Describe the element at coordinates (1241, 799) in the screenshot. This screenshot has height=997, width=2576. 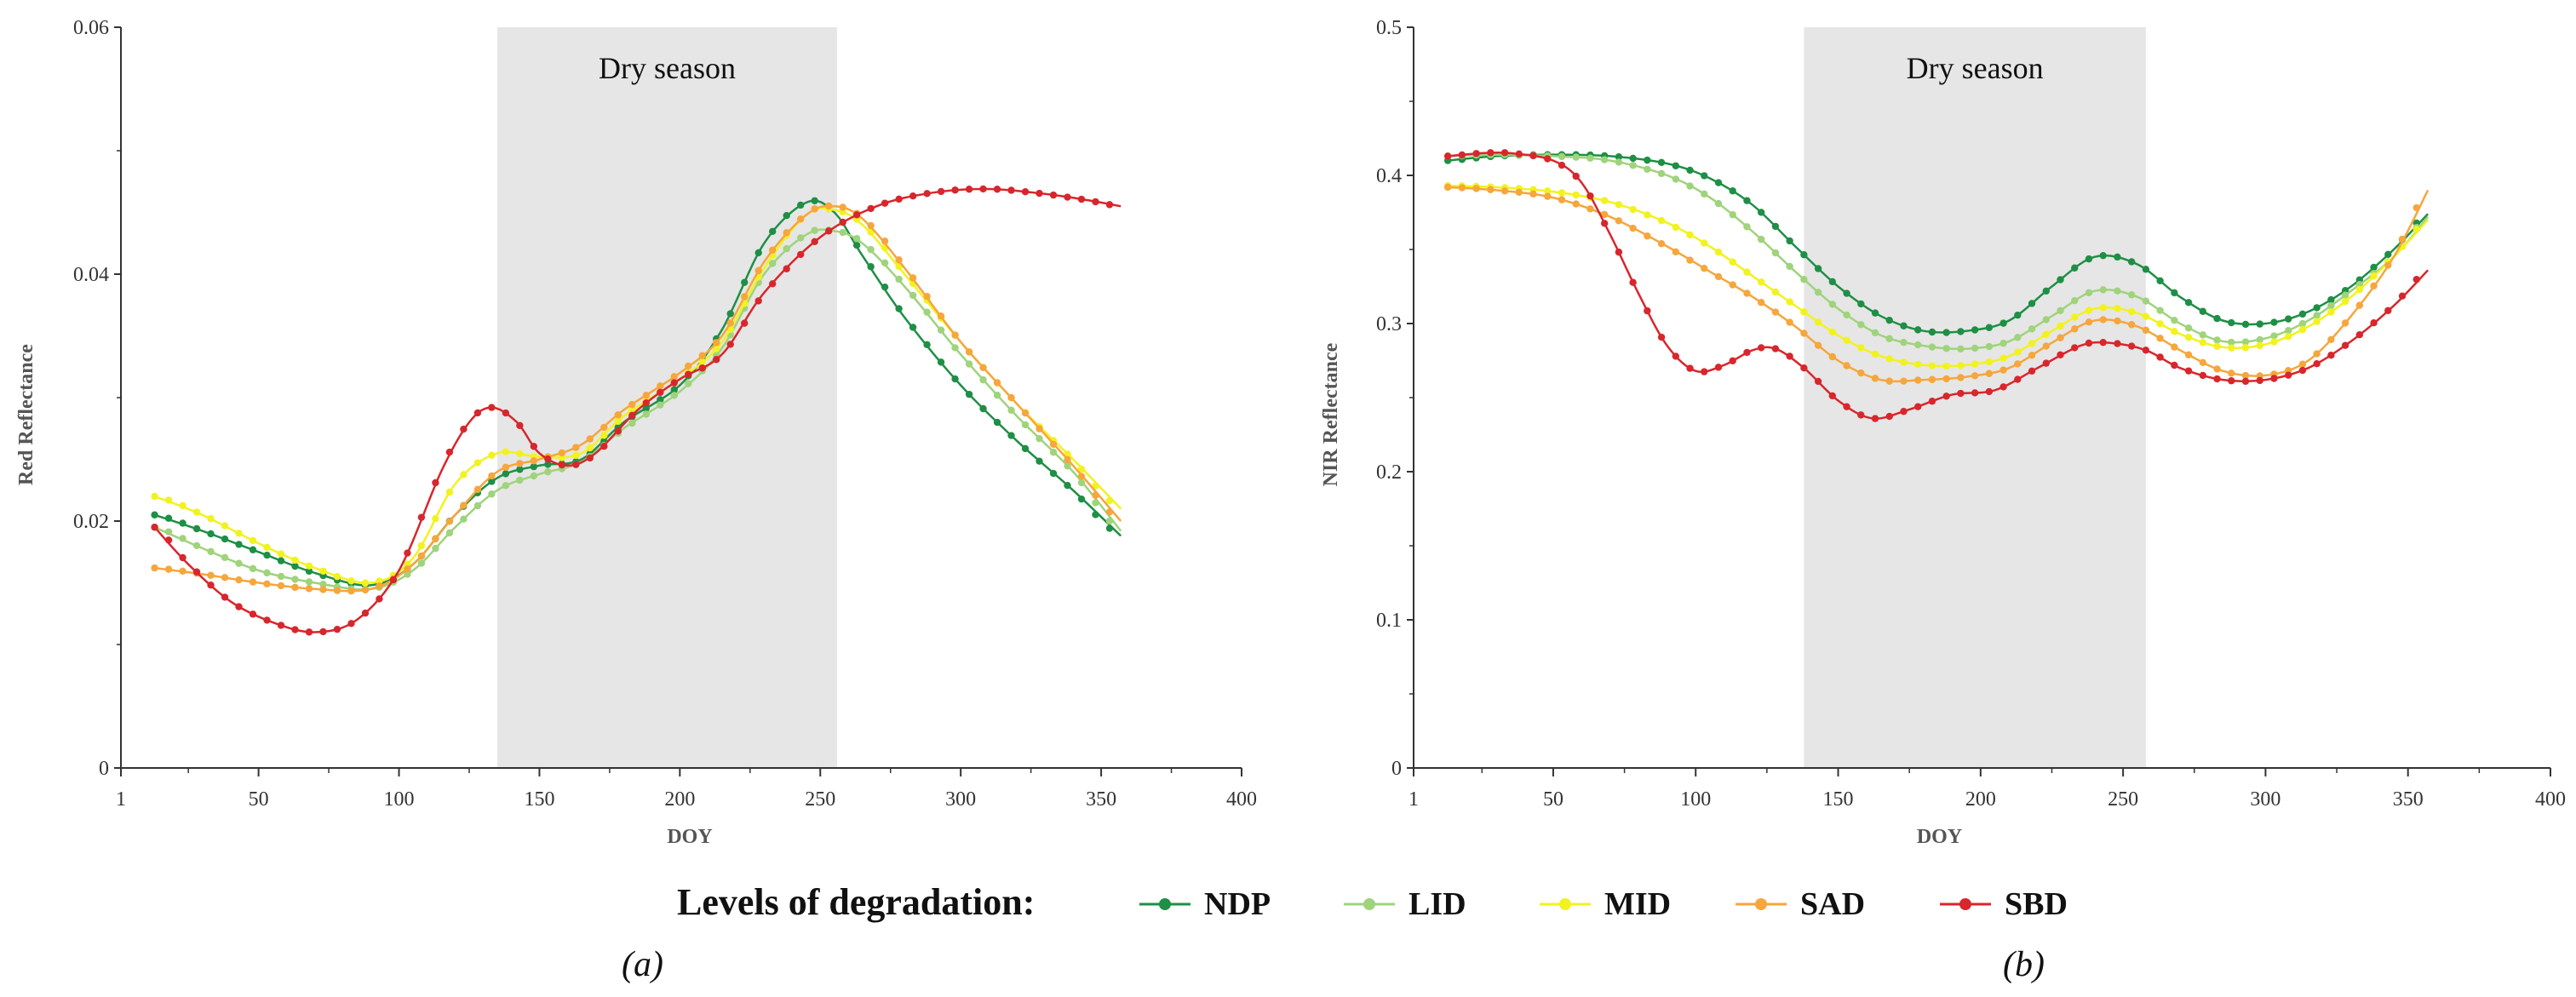
I see `x-tick-label: 400` at that location.